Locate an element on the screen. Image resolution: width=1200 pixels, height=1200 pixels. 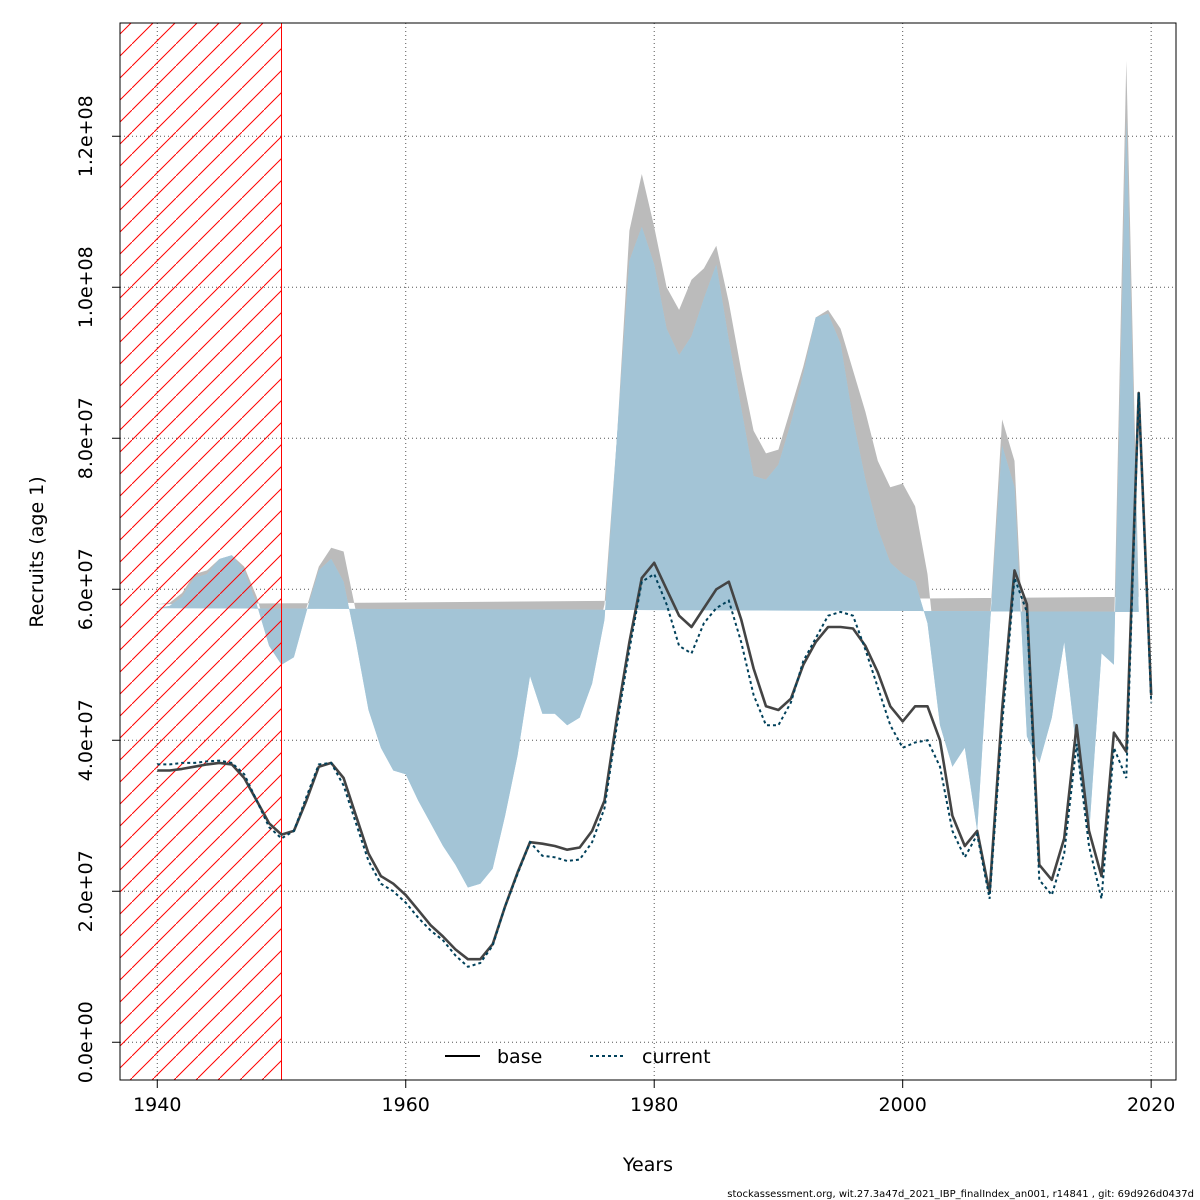
legend-current-label: current is located at coordinates (676, 1057).